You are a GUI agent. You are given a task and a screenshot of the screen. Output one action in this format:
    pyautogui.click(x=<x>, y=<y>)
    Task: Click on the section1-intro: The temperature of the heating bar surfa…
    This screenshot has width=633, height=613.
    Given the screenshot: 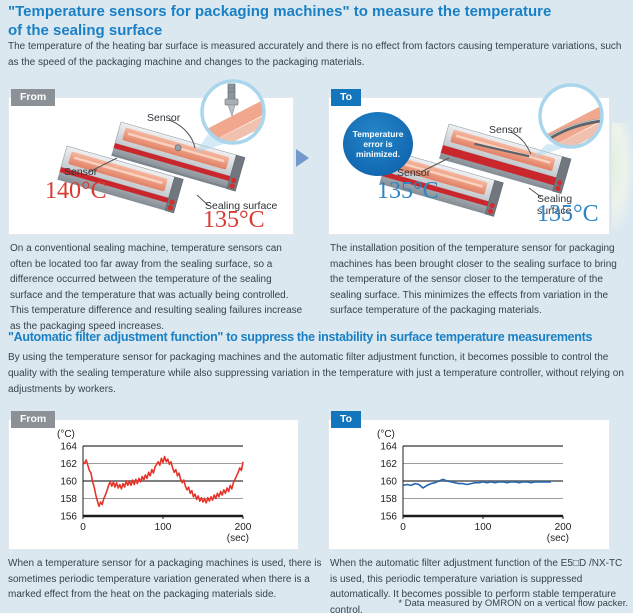 What is the action you would take?
    pyautogui.click(x=315, y=54)
    